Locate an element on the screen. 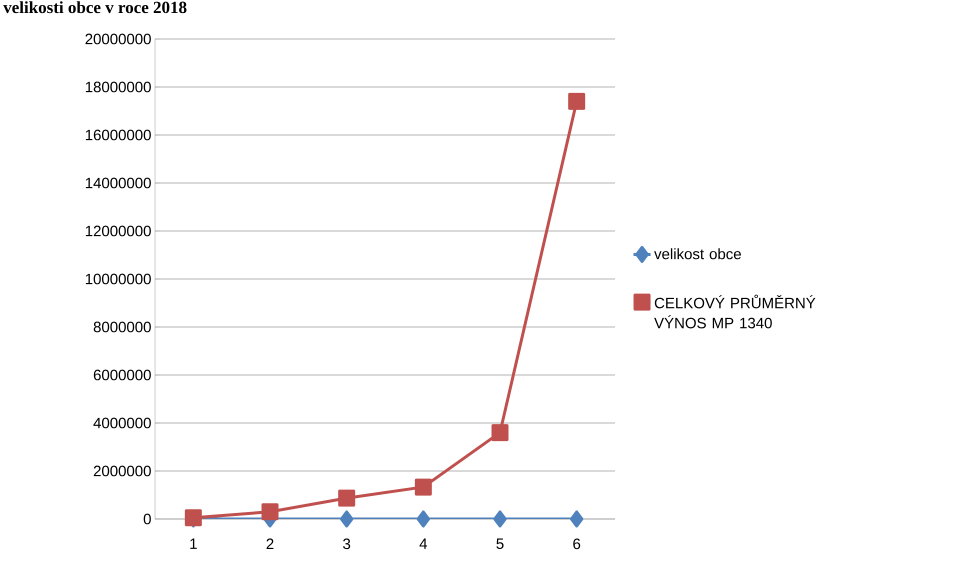 This screenshot has width=957, height=580. legend-label: velikost obce is located at coordinates (697, 254).